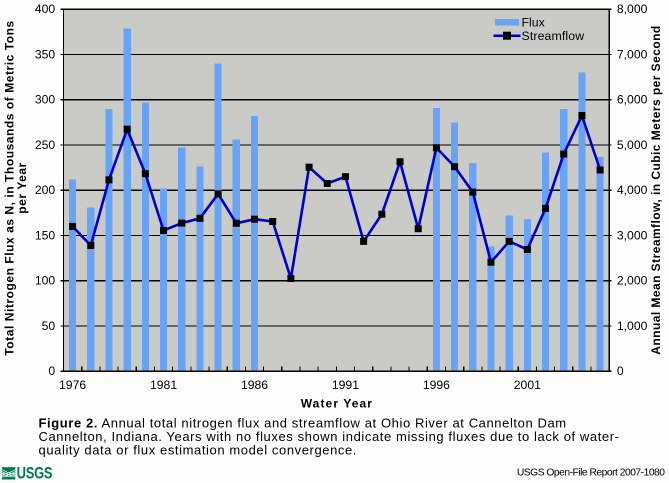 The width and height of the screenshot is (669, 483). I want to click on svg-text: 350, so click(45, 54).